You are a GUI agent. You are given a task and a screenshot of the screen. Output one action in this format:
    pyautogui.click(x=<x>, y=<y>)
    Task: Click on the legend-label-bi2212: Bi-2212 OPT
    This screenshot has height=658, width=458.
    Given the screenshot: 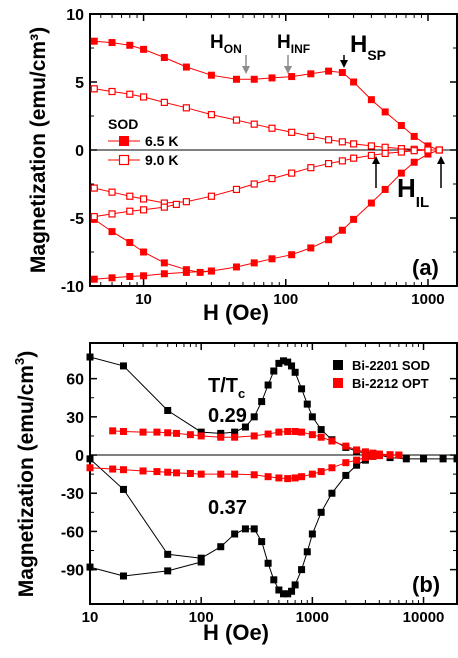 What is the action you would take?
    pyautogui.click(x=390, y=383)
    